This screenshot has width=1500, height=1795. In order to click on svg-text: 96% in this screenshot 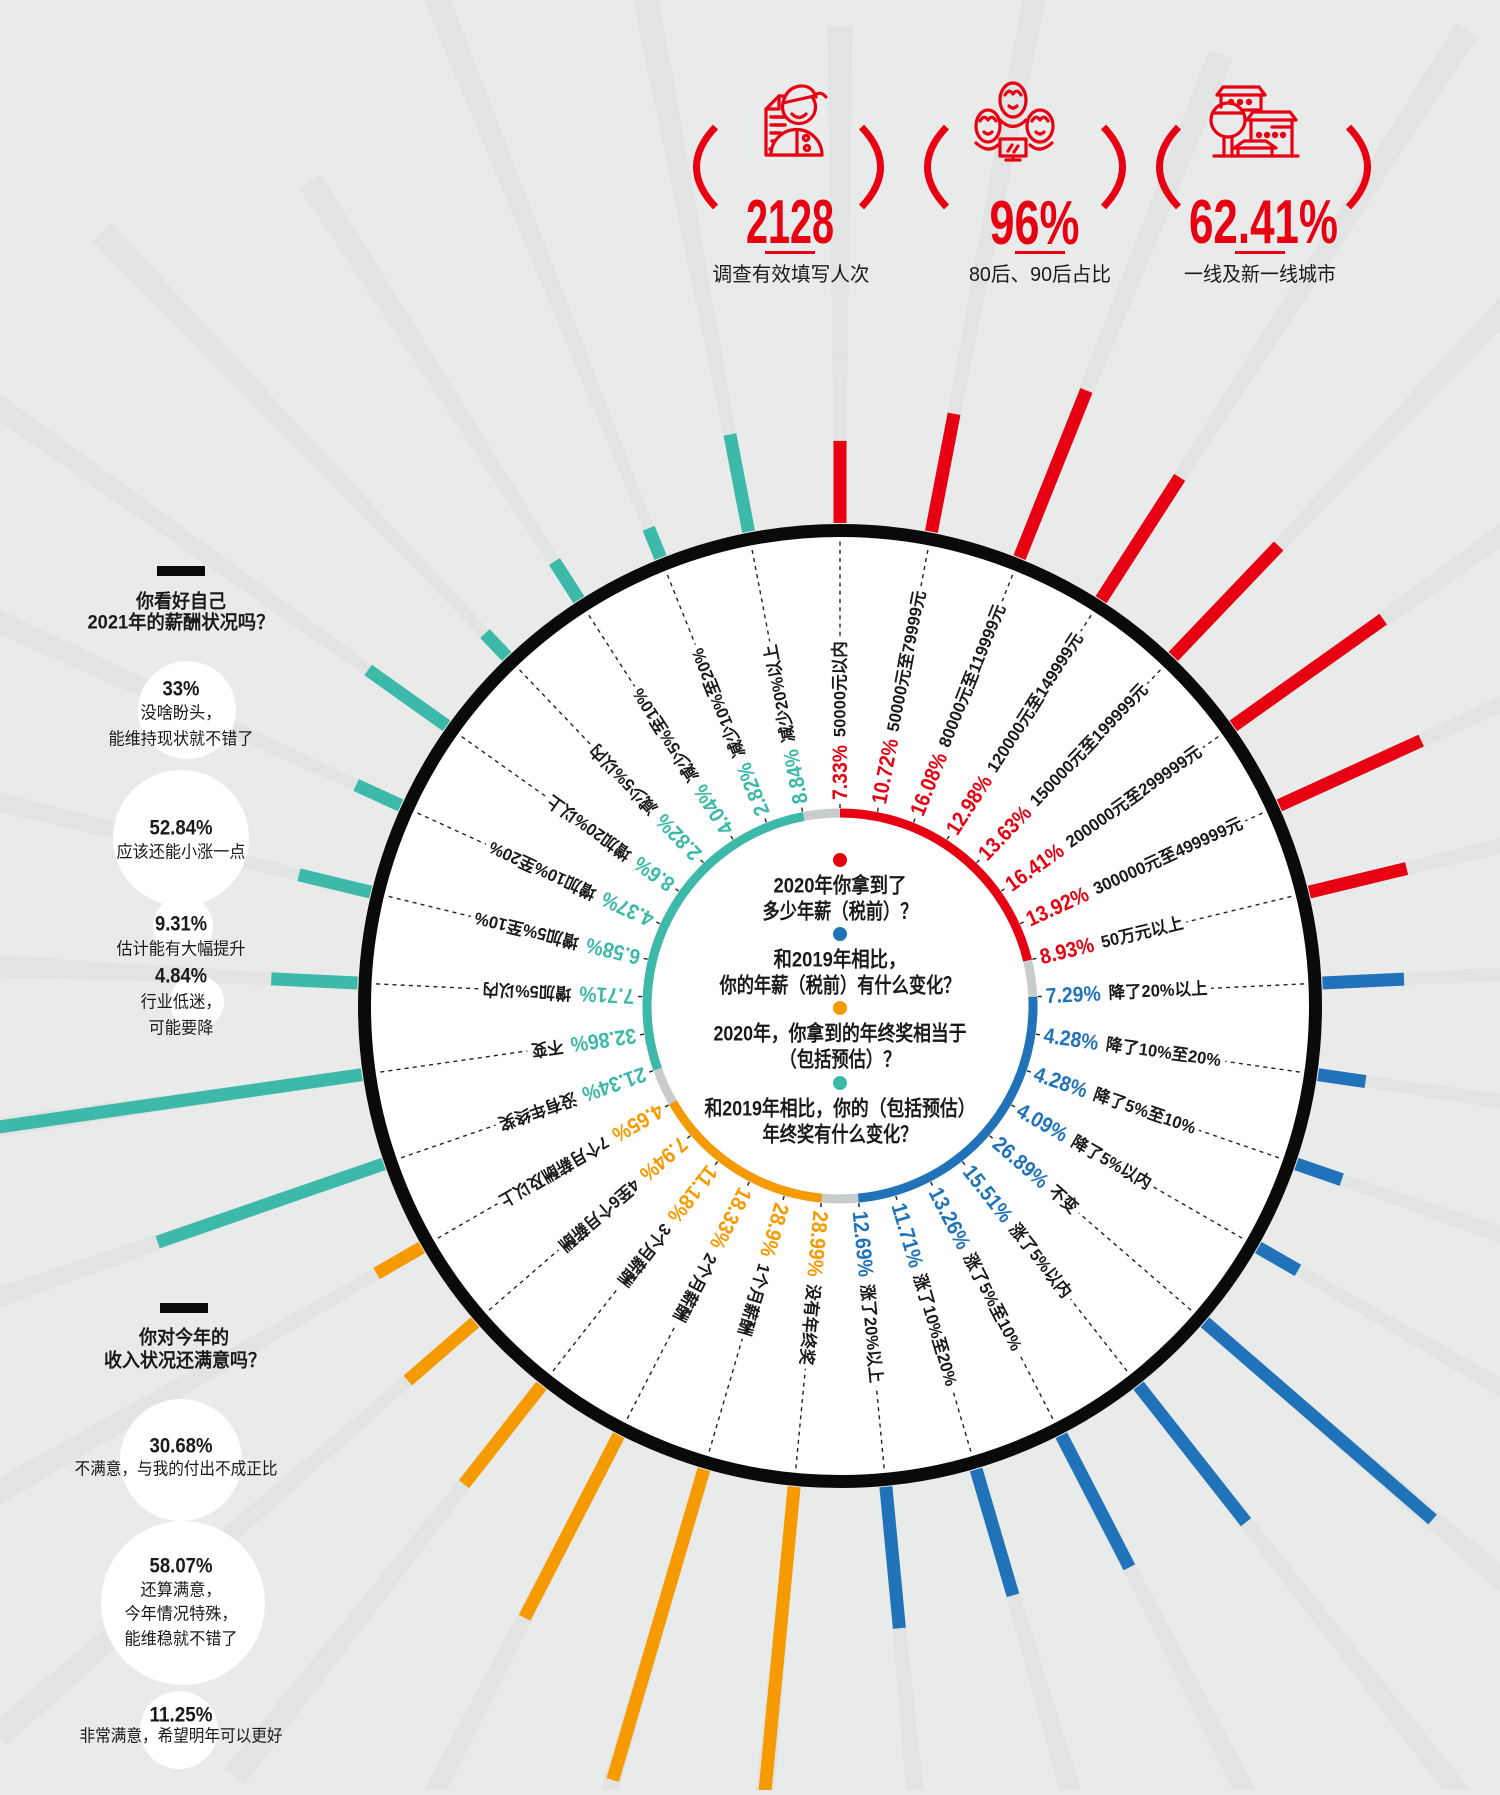, I will do `click(1035, 223)`.